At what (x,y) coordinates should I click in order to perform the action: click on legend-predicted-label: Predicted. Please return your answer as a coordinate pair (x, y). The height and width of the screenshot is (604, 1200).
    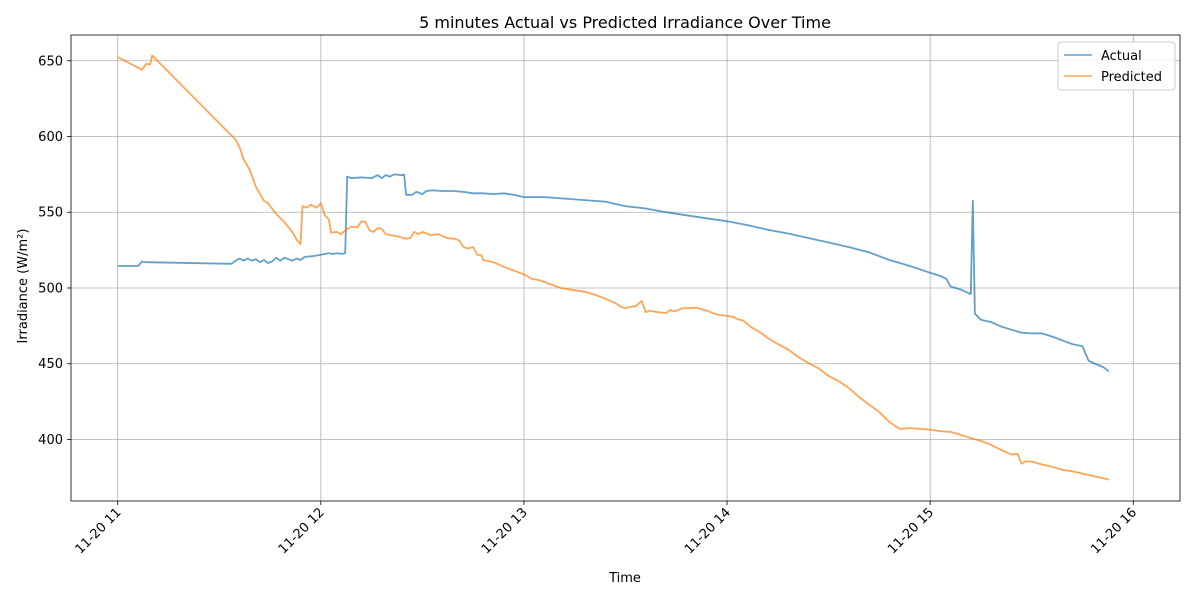
    Looking at the image, I should click on (1131, 77).